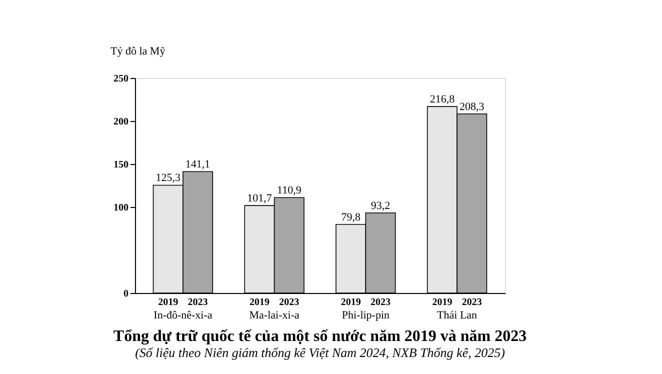 This screenshot has height=374, width=662. What do you see at coordinates (138, 52) in the screenshot?
I see `y-axis-title: Tỷ đô la Mỹ` at bounding box center [138, 52].